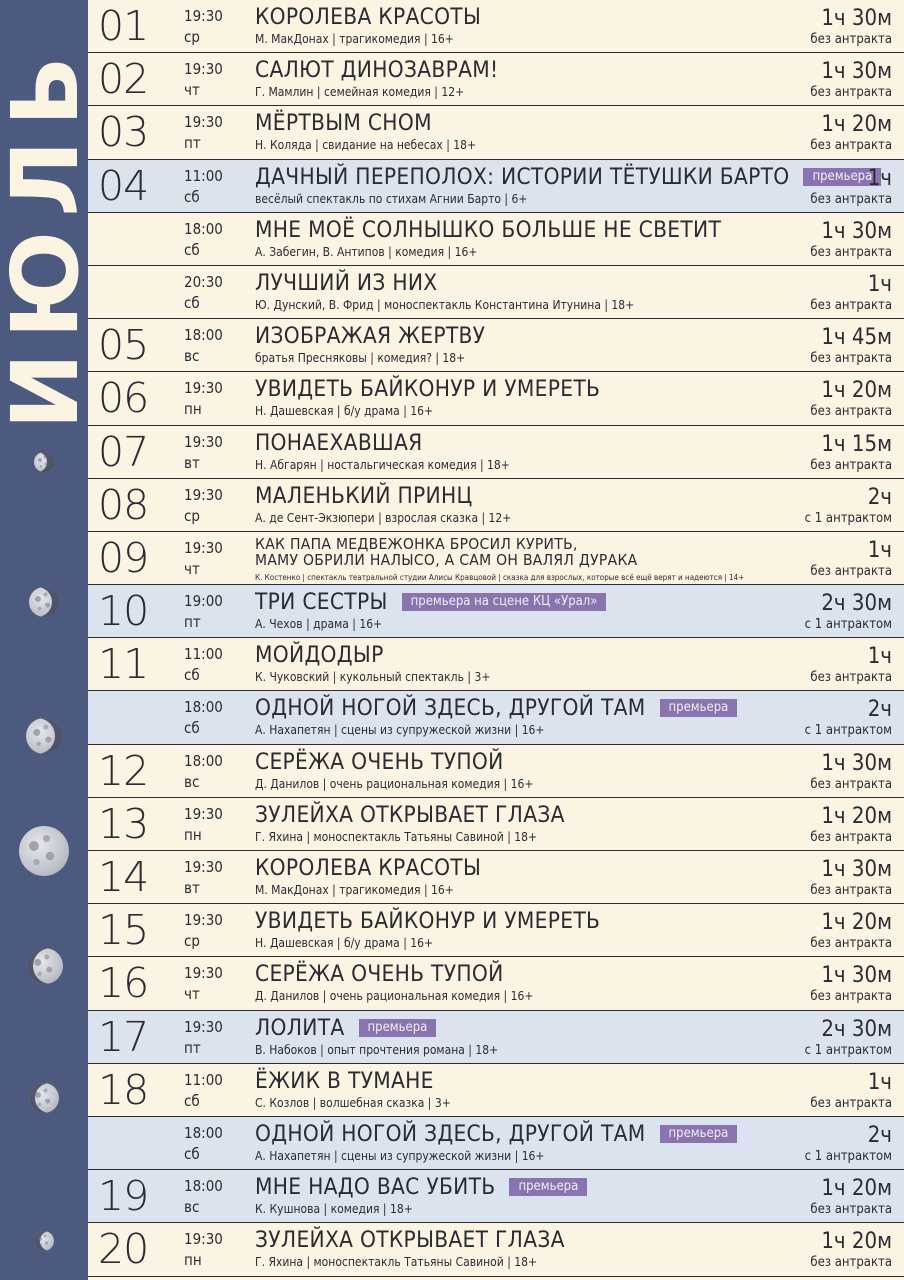 The width and height of the screenshot is (904, 1280). I want to click on day-number: 17, so click(123, 1036).